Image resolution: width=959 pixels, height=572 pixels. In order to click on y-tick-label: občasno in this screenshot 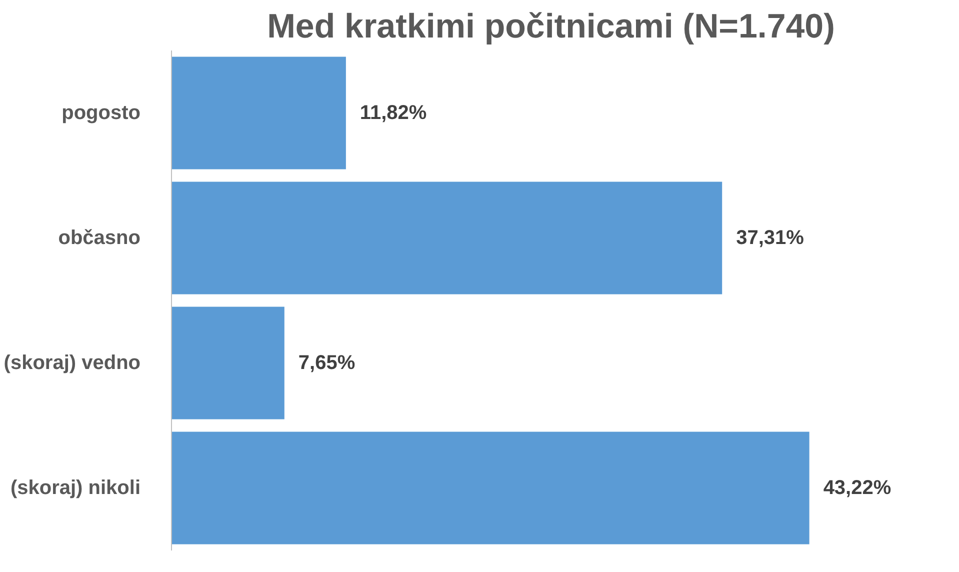, I will do `click(99, 238)`.